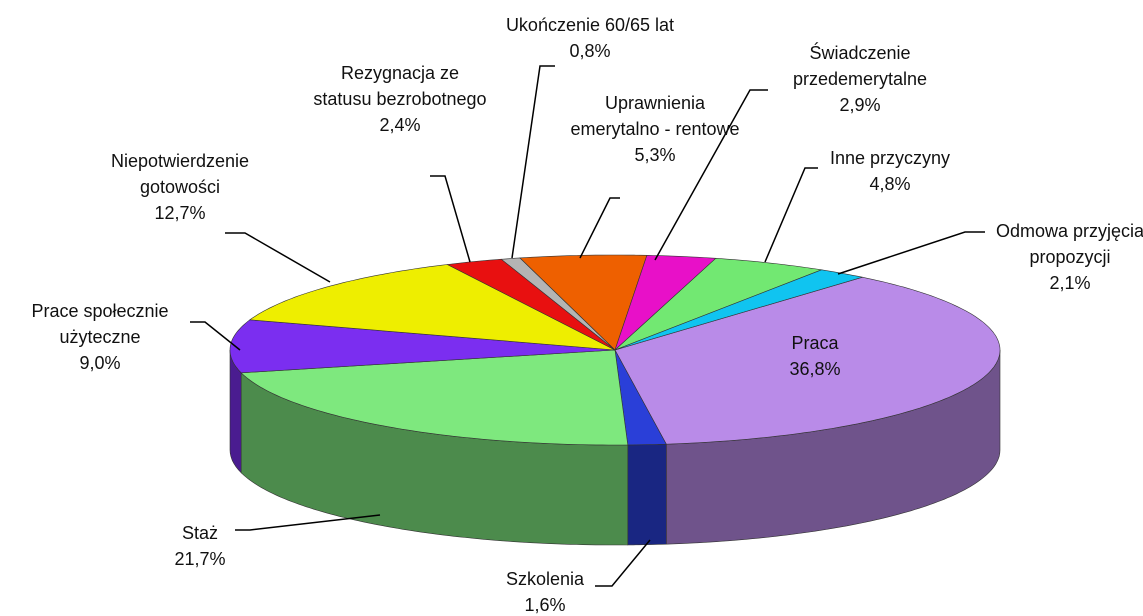  What do you see at coordinates (590, 51) in the screenshot?
I see `slice-value: 0,8%` at bounding box center [590, 51].